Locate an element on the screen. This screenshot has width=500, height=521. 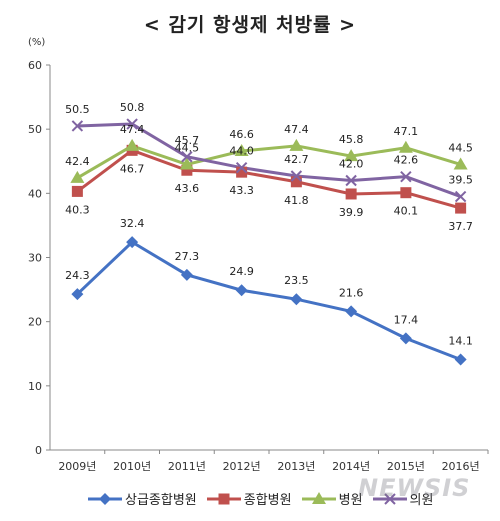
data-label: 42.6 is located at coordinates (406, 160).